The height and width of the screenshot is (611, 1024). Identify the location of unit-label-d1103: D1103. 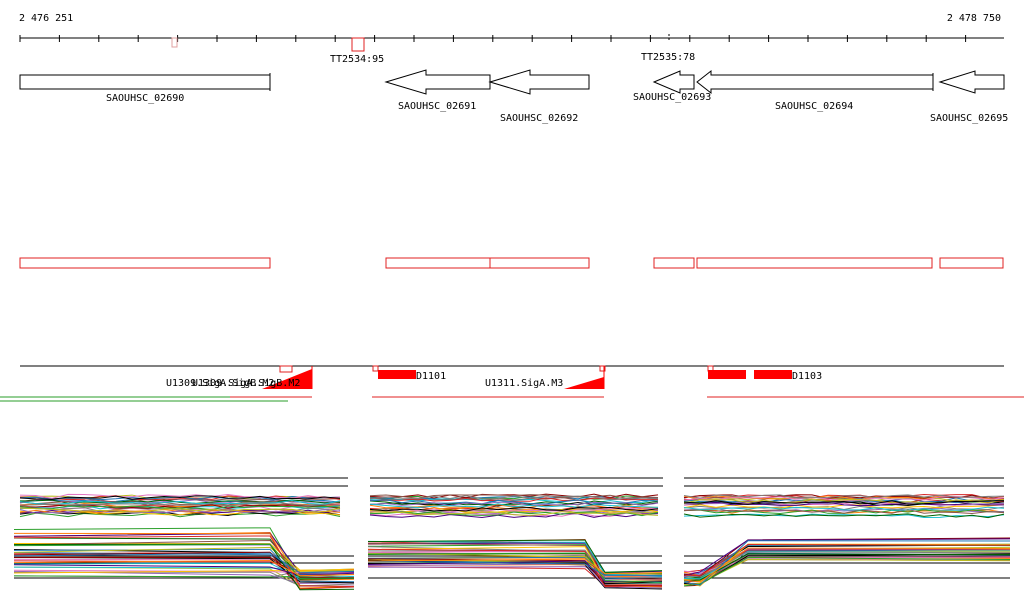
(807, 376).